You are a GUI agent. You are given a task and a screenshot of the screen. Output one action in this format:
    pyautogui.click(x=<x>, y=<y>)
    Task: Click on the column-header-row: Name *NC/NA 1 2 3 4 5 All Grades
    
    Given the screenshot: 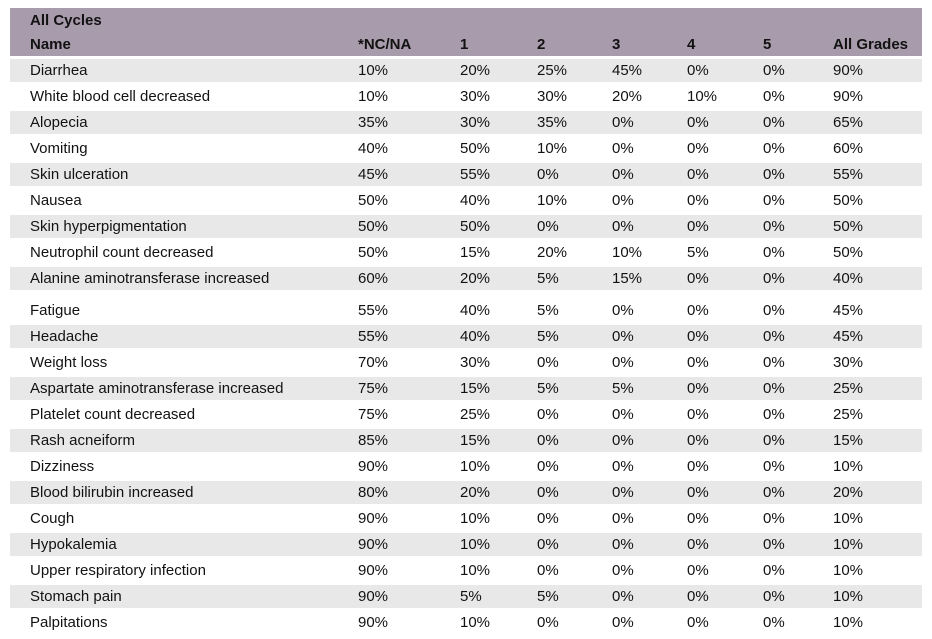 What is the action you would take?
    pyautogui.click(x=466, y=44)
    